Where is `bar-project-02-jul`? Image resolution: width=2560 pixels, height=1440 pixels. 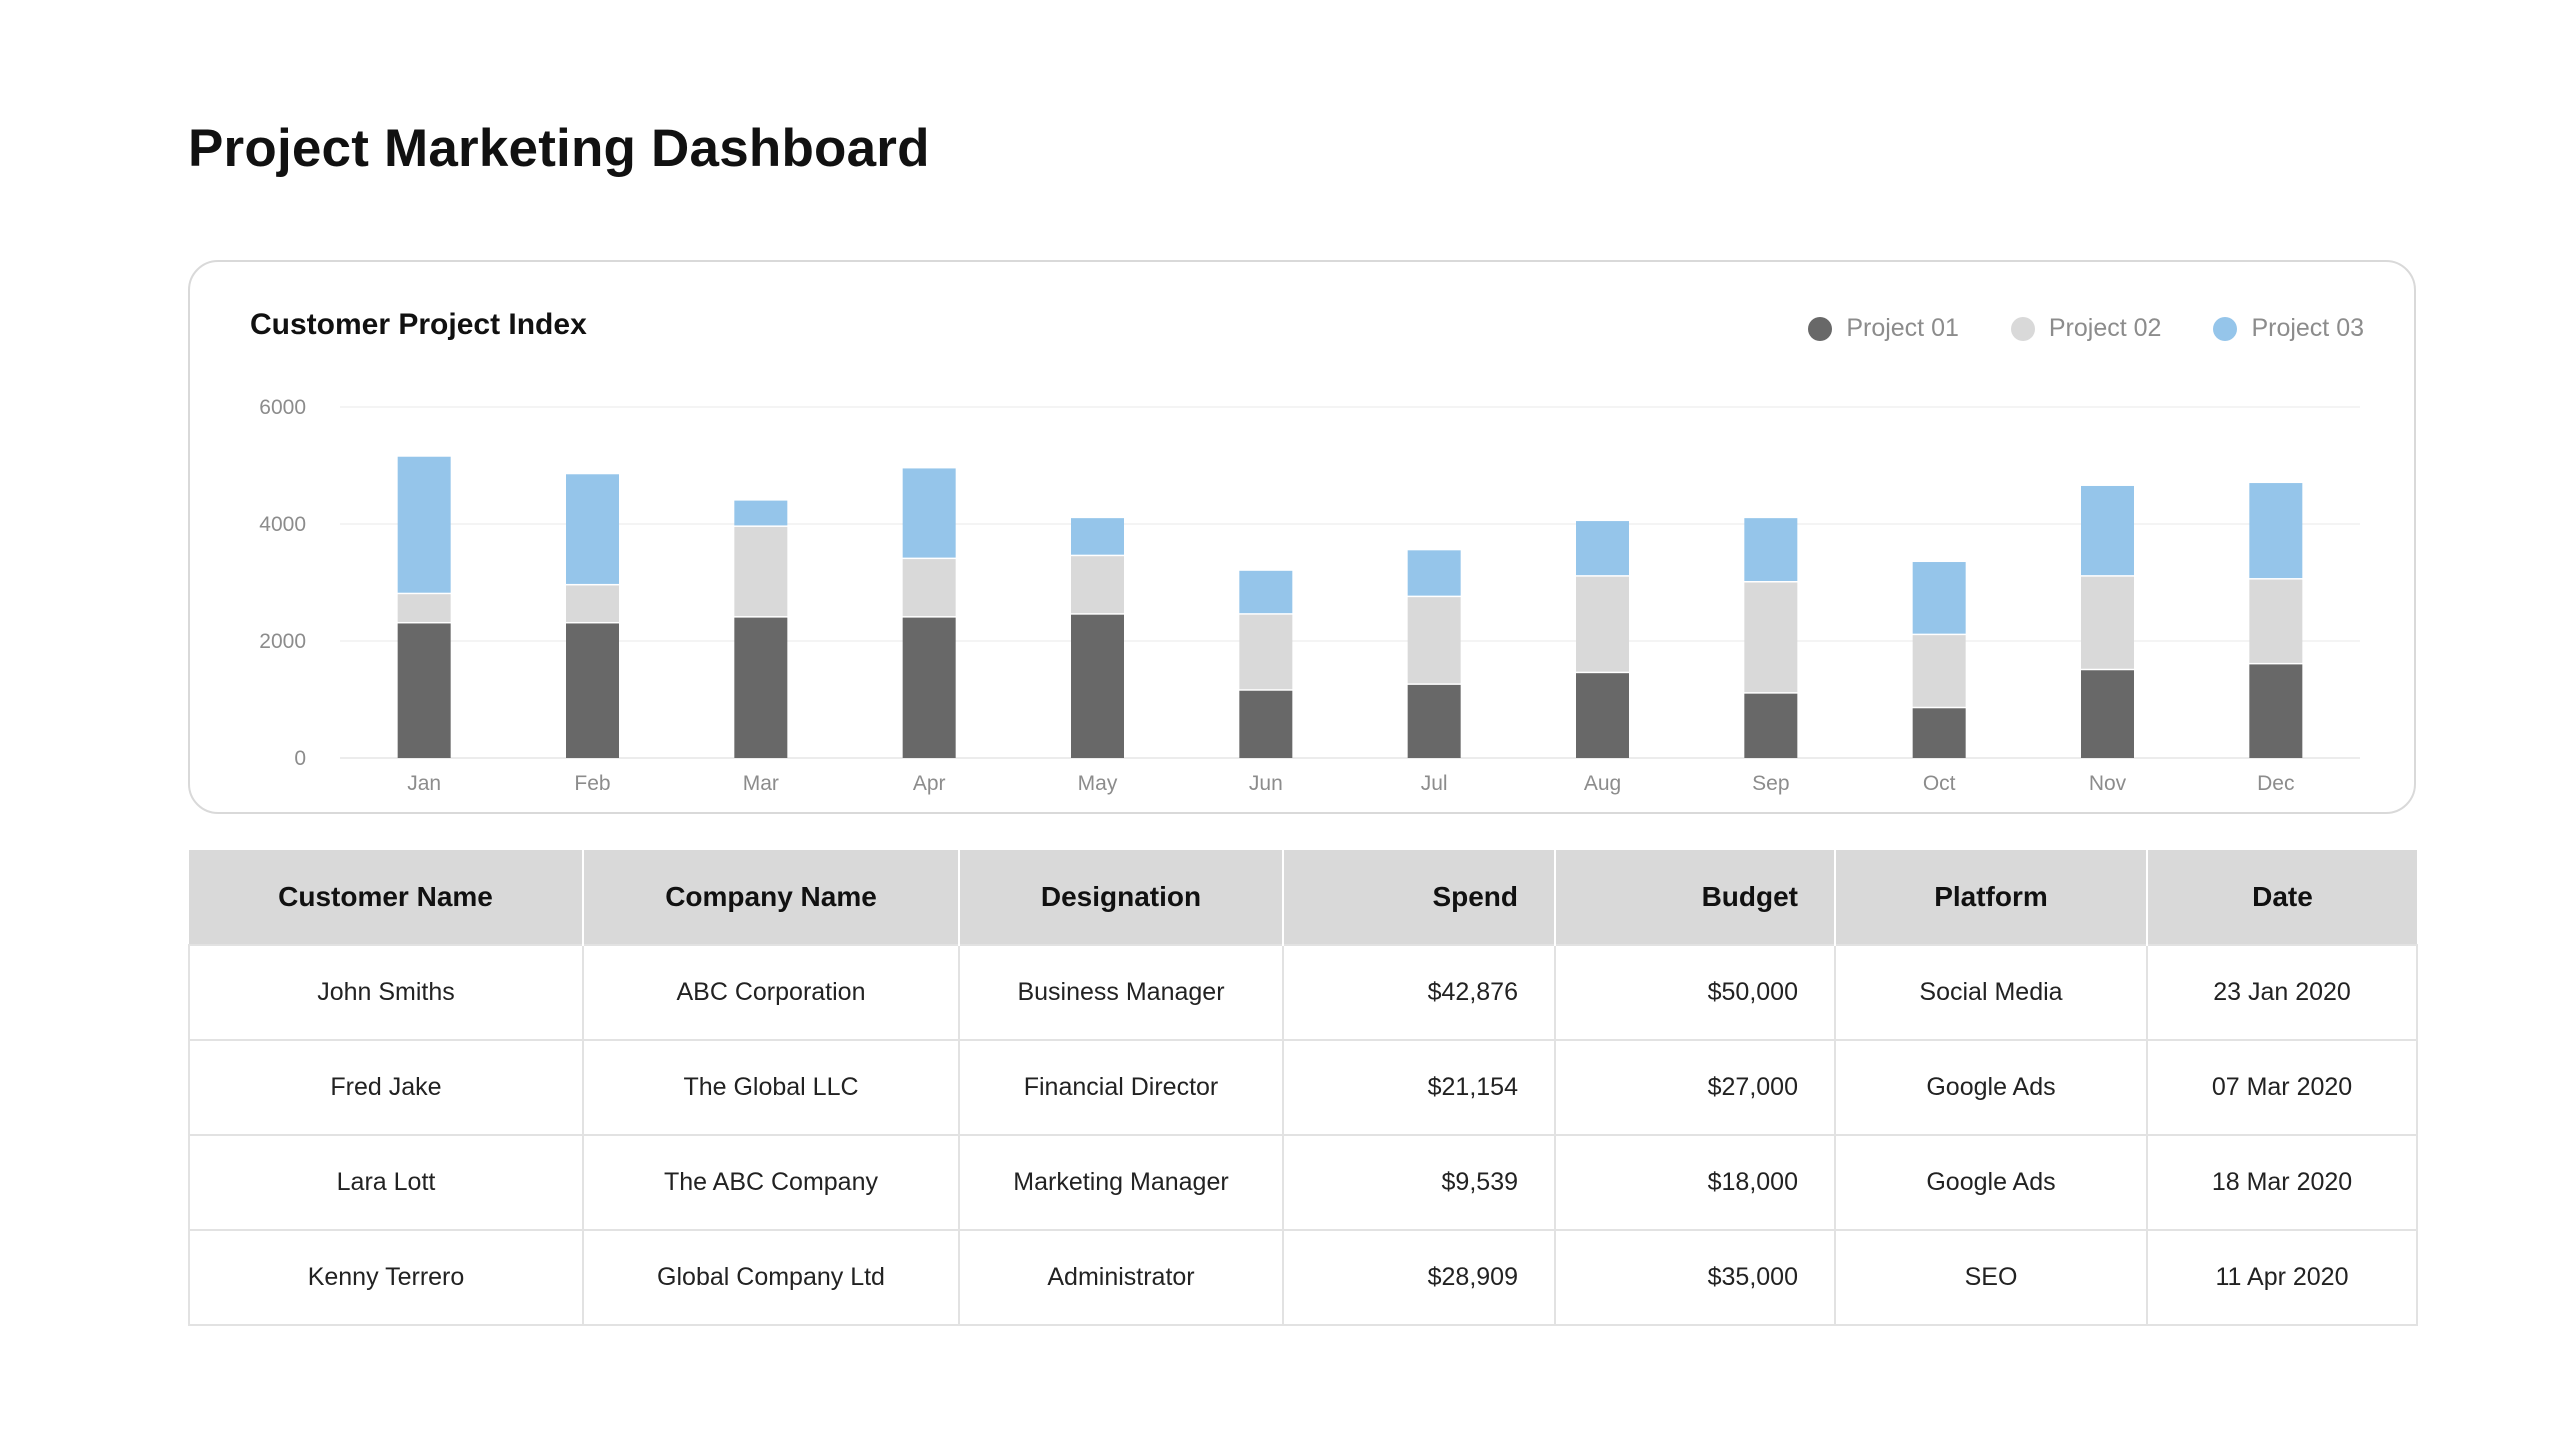 bar-project-02-jul is located at coordinates (1434, 640).